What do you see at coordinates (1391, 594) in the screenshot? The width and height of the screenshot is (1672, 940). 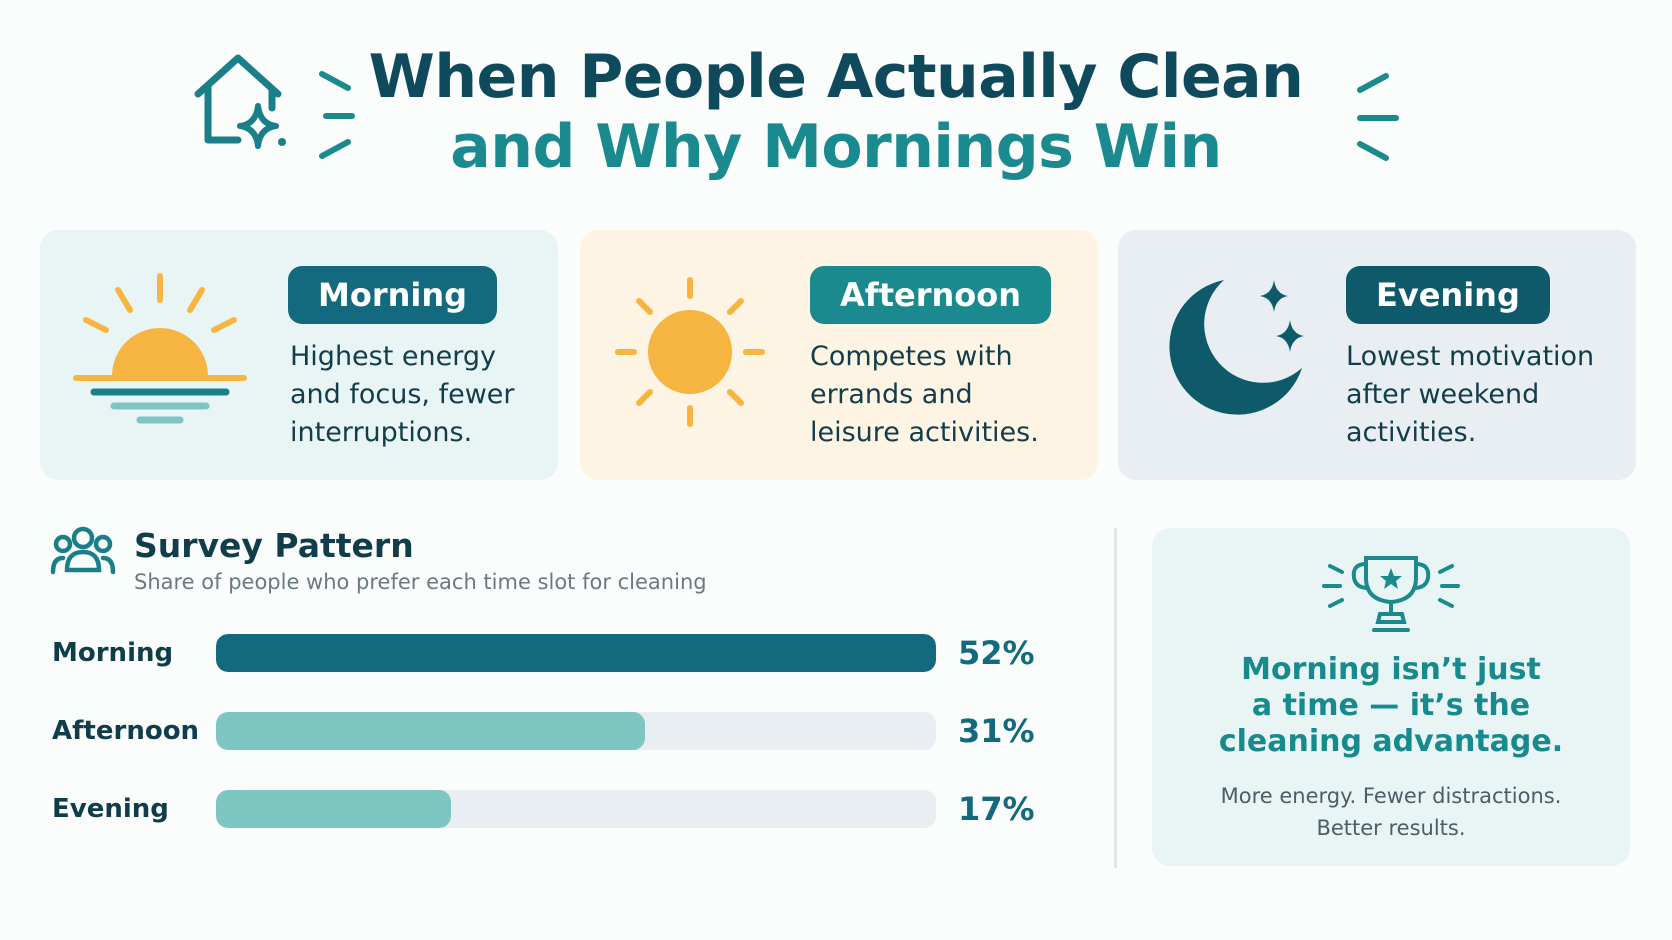 I see `trophy-icon` at bounding box center [1391, 594].